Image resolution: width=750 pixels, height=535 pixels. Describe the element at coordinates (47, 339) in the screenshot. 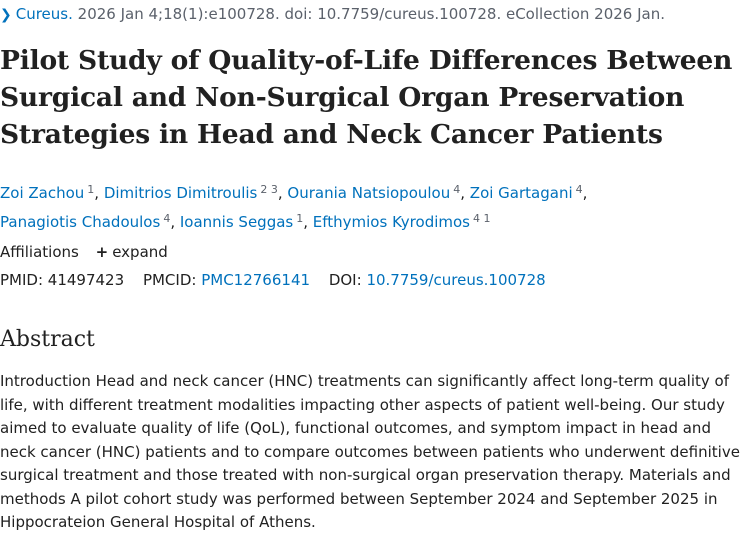

I see `abstract-heading: Abstract` at that location.